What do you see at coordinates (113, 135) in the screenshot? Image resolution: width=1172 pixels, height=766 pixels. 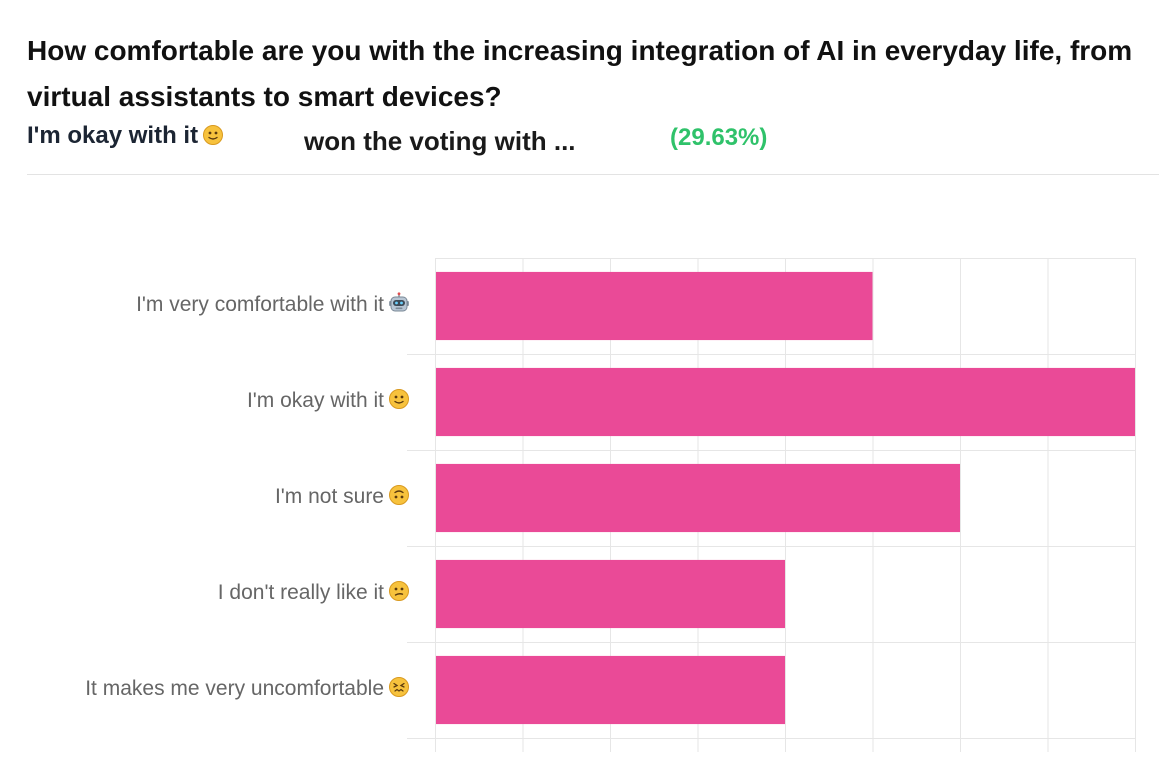 I see `winner-label: I'm okay with it` at bounding box center [113, 135].